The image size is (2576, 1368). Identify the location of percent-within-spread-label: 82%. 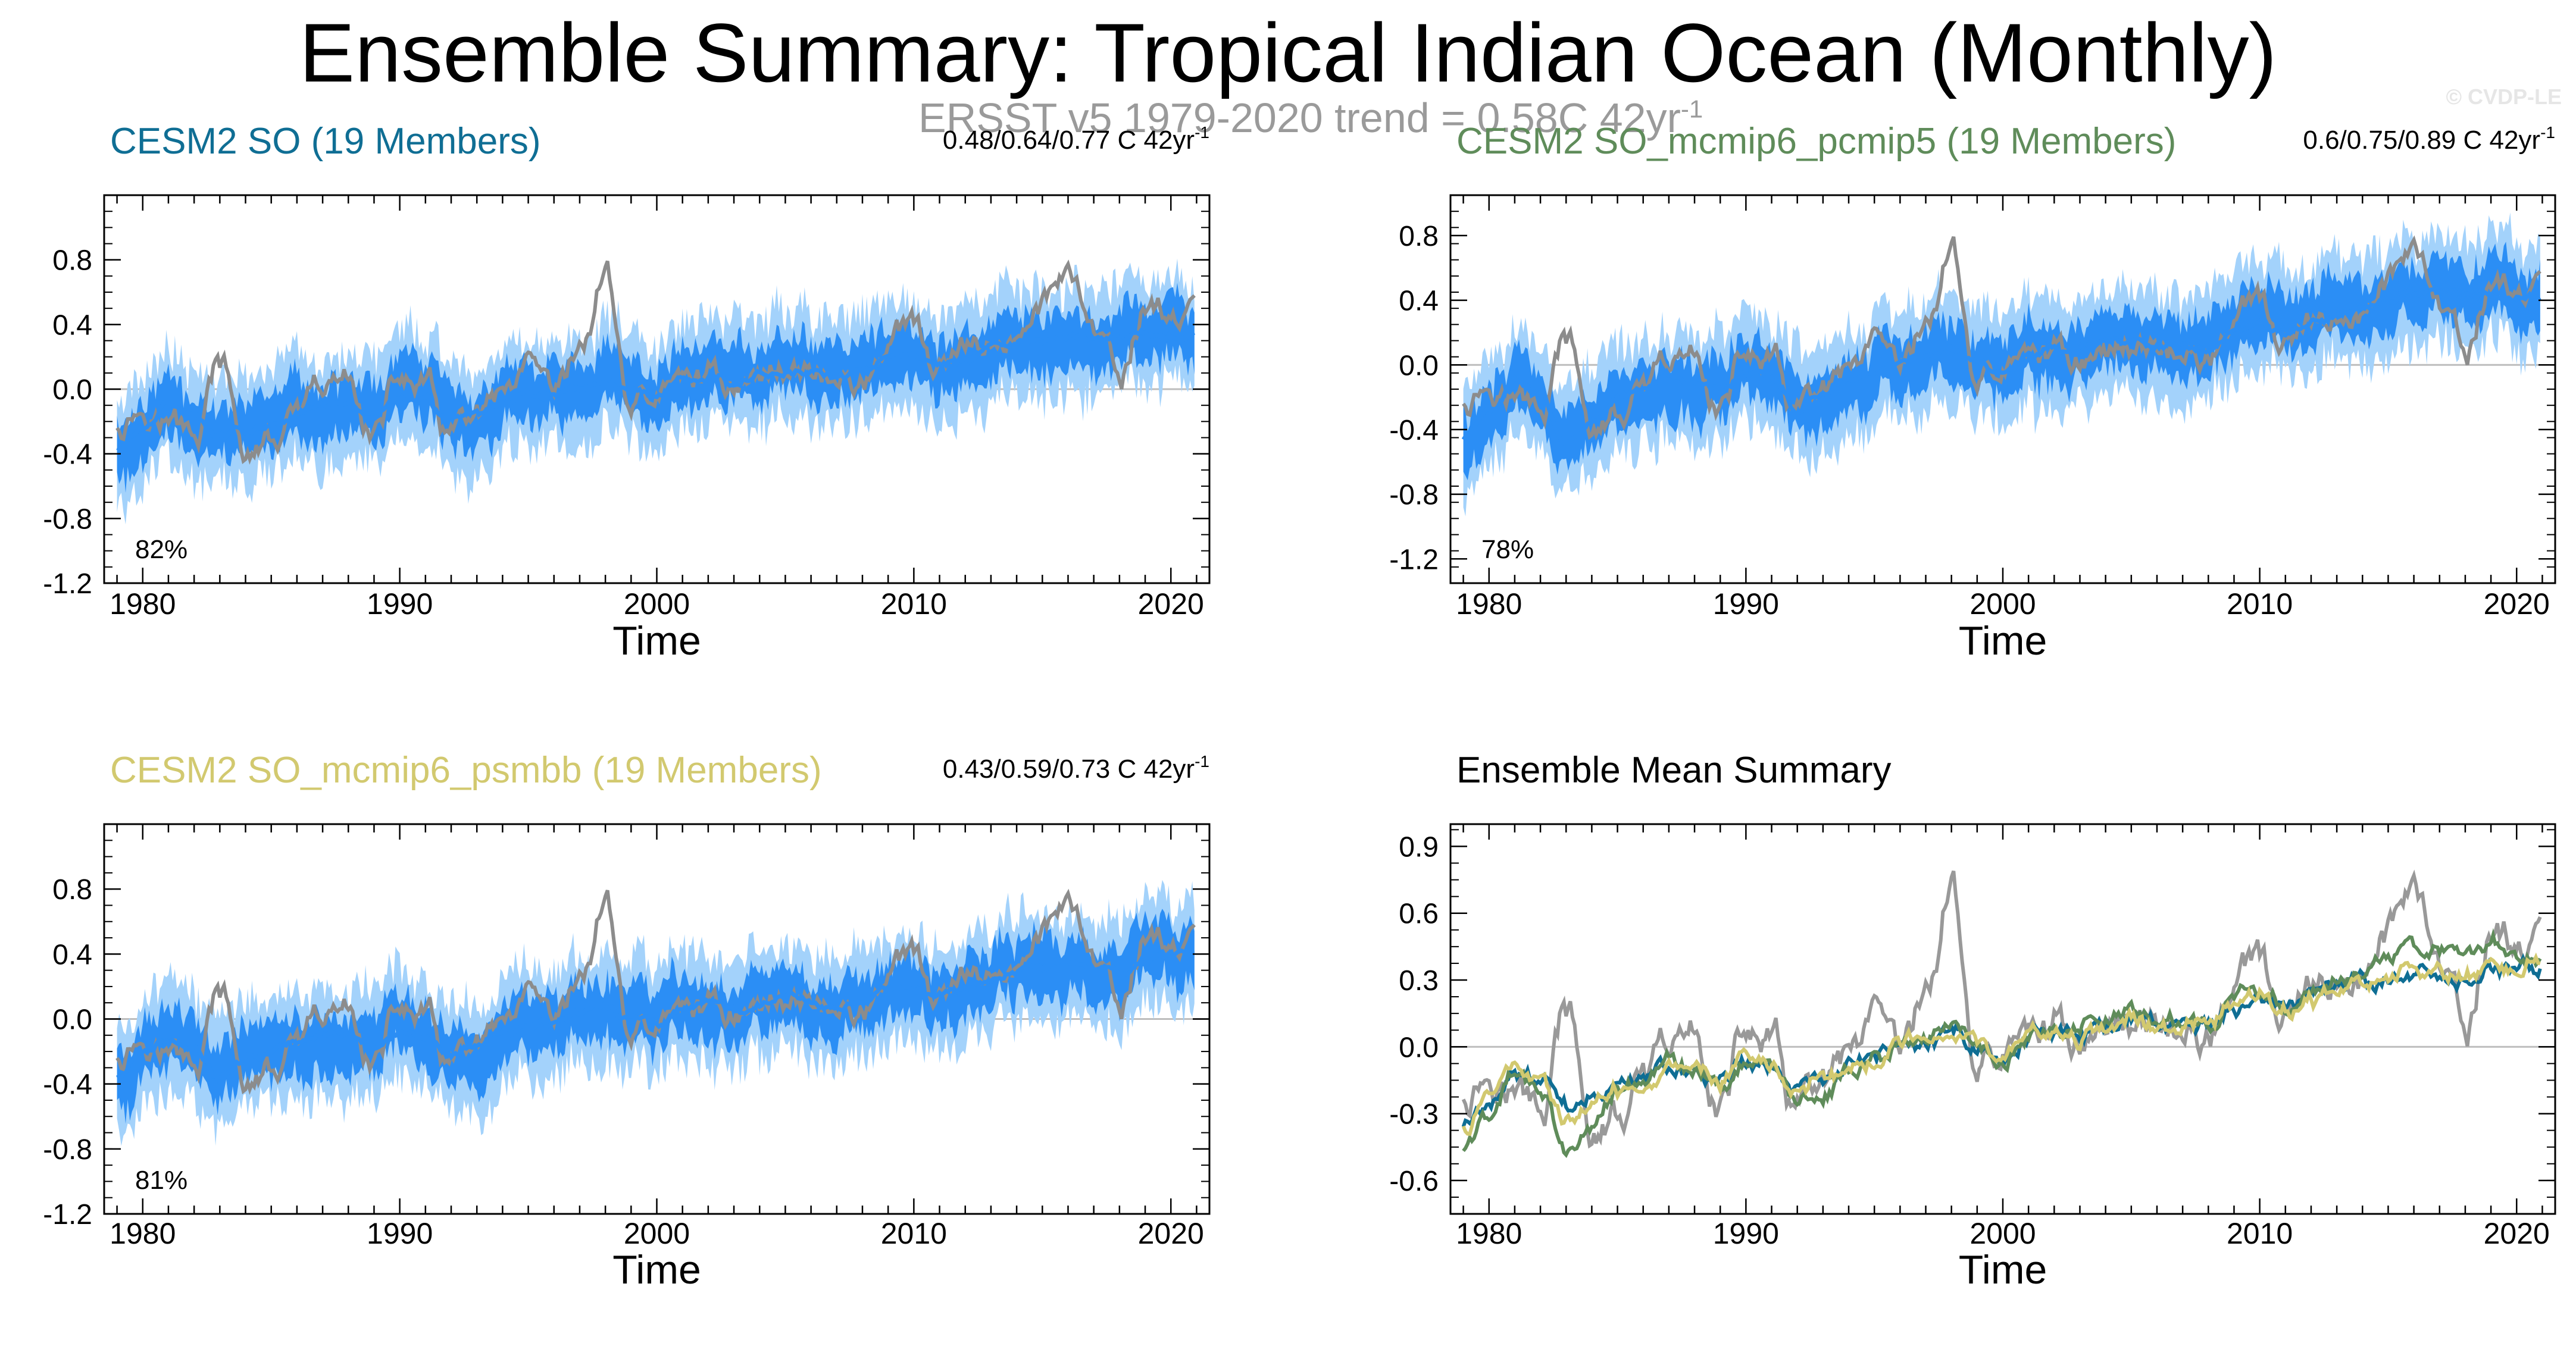
(161, 549).